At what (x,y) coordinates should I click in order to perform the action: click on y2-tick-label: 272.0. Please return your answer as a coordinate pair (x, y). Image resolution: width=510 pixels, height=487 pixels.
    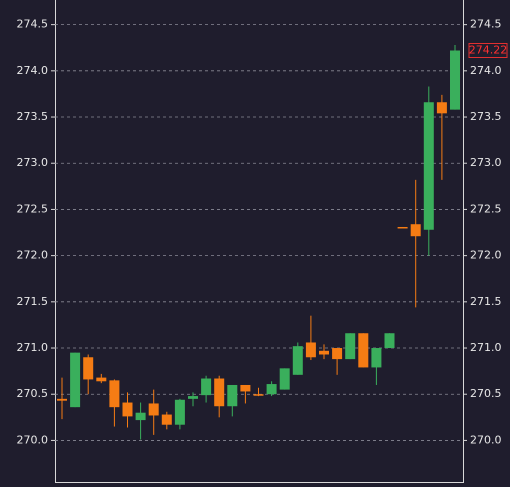
    Looking at the image, I should click on (486, 255).